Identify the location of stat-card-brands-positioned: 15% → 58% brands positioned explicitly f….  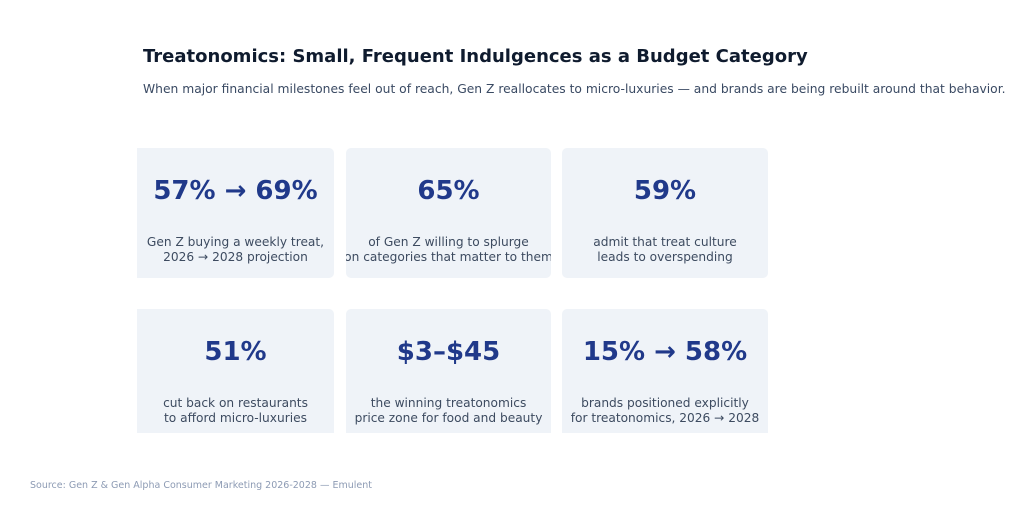
(665, 371).